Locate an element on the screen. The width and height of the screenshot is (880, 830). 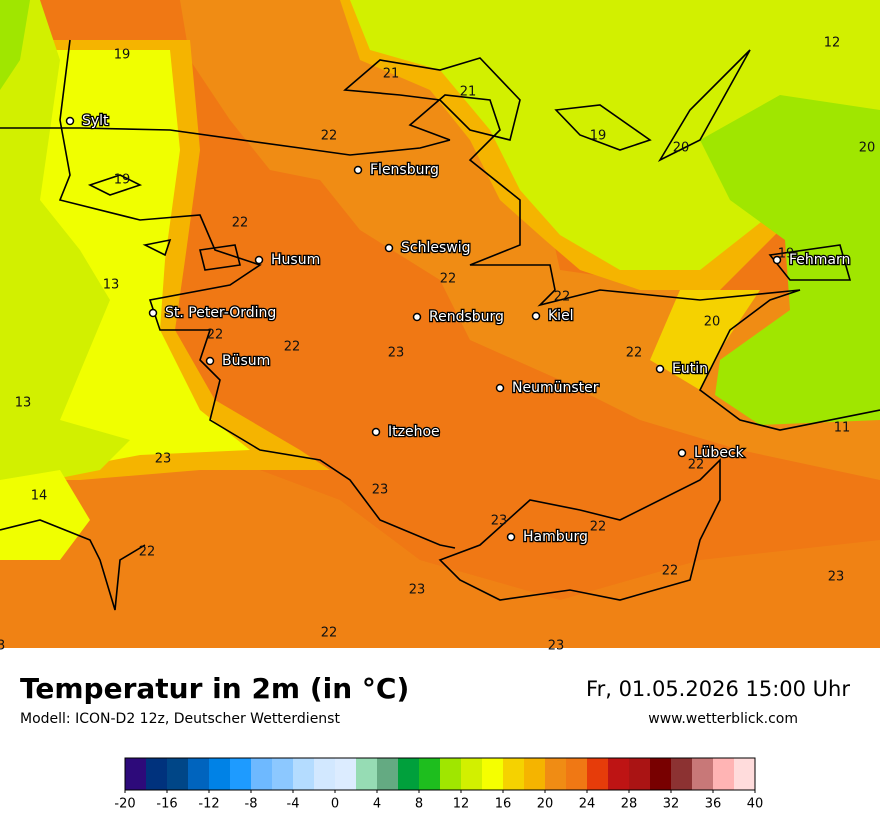
title: Temperatur in 2m (in °C) is located at coordinates (214, 688).